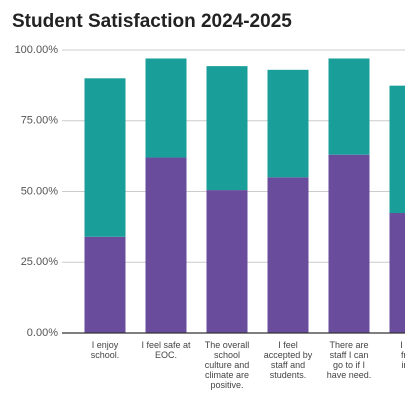 This screenshot has width=405, height=405. Describe the element at coordinates (402, 360) in the screenshot. I see `x-tick-label: I usefromin mli` at that location.